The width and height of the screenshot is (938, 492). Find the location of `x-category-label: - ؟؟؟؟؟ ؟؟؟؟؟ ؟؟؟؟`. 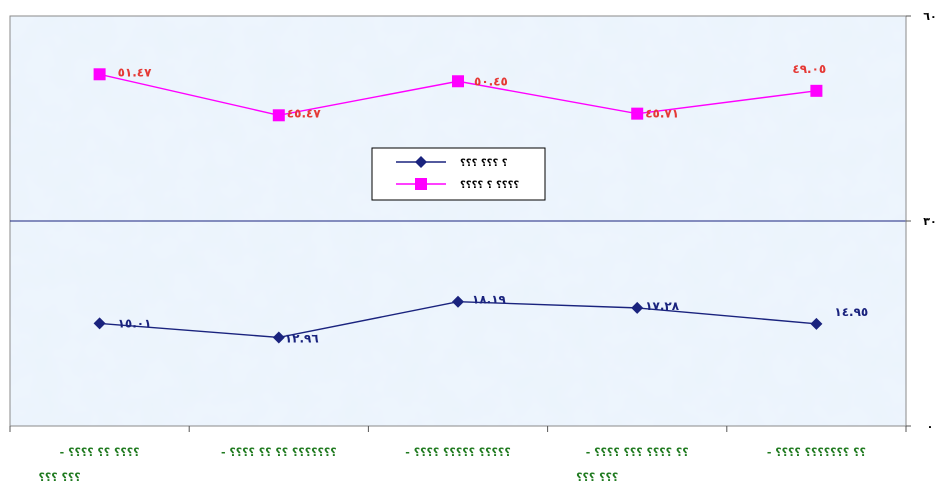

x-category-label: - ؟؟؟؟؟ ؟؟؟؟؟ ؟؟؟؟ is located at coordinates (457, 452).